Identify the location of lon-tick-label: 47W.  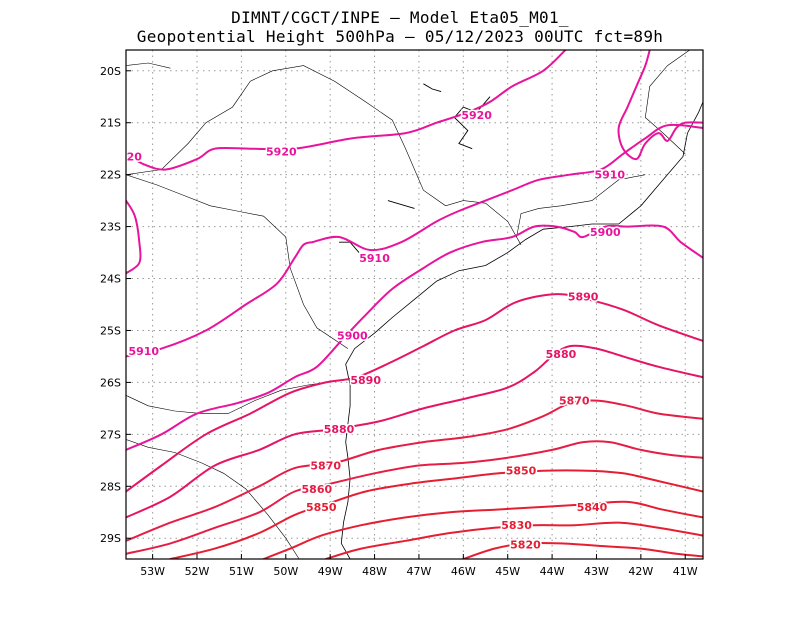
(419, 571).